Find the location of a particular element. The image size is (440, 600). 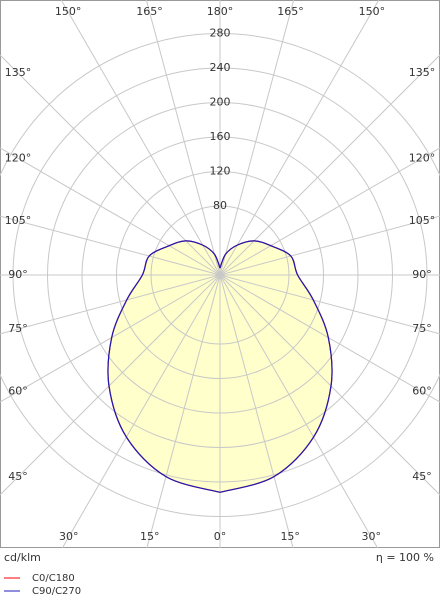

r-tick-label: 280 is located at coordinates (220, 33).